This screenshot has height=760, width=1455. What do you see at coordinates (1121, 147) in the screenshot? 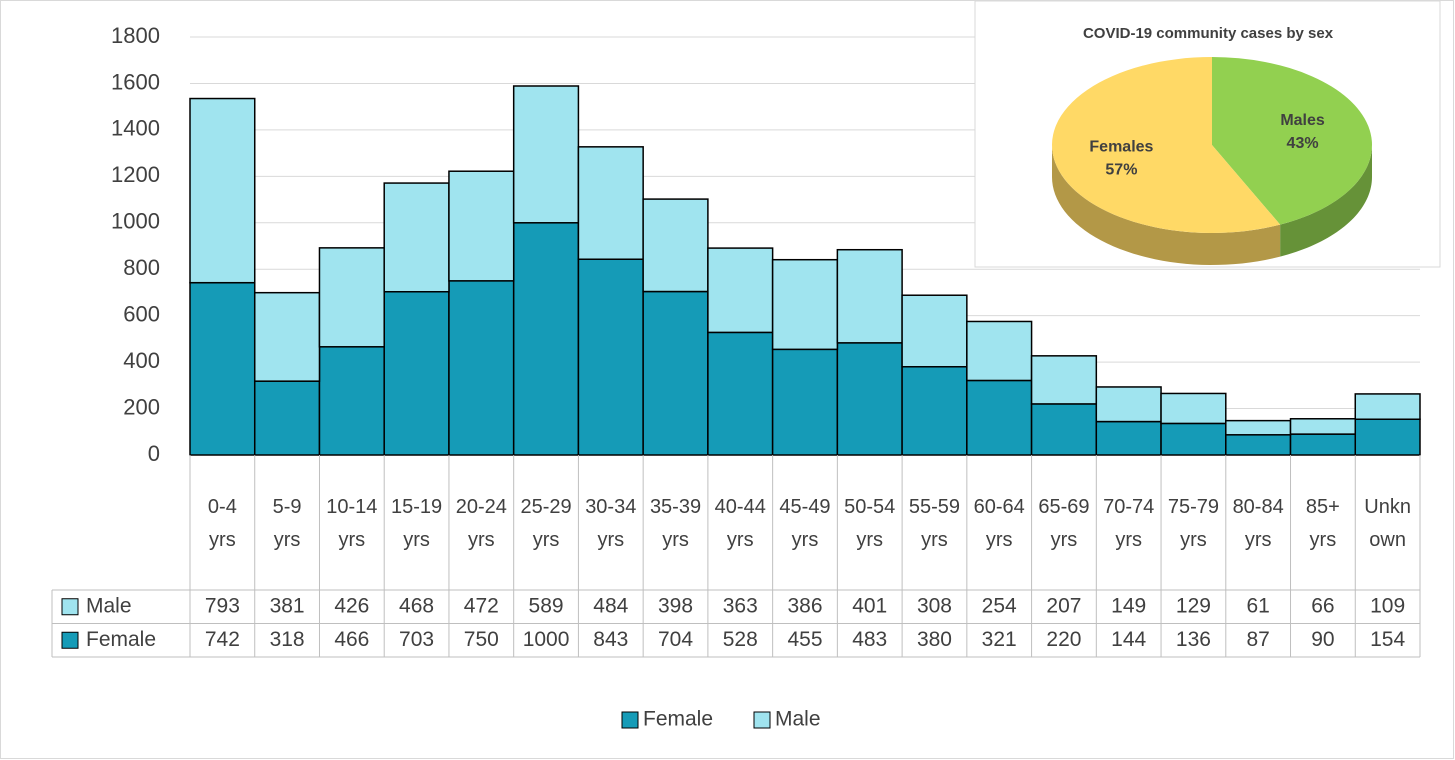
I see `pie-label: Females` at bounding box center [1121, 147].